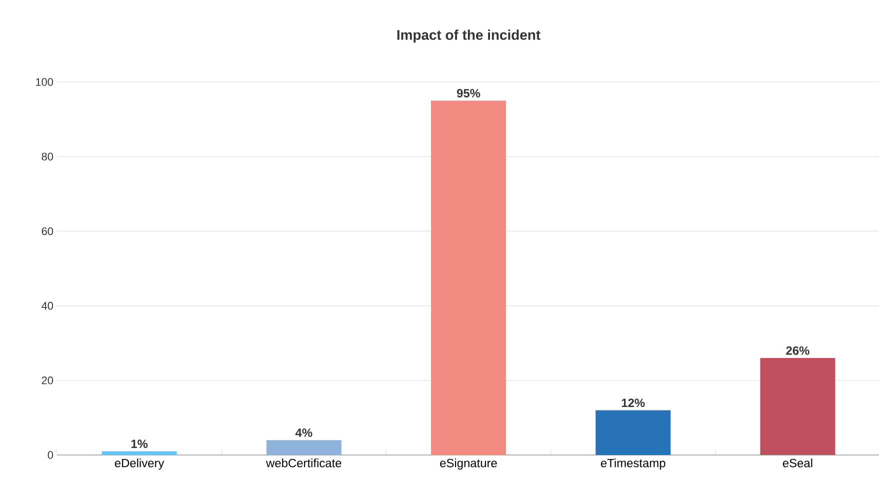  What do you see at coordinates (45, 82) in the screenshot?
I see `y-tick-label: 100` at bounding box center [45, 82].